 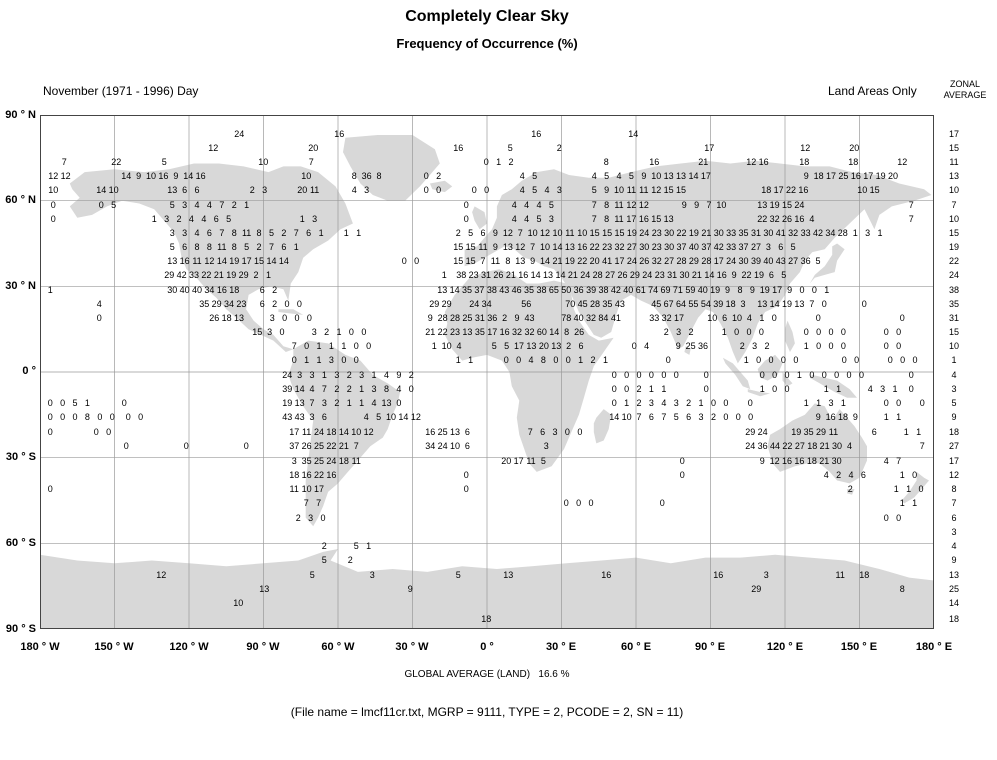 What do you see at coordinates (677, 290) in the screenshot?
I see `map-value: 71` at bounding box center [677, 290].